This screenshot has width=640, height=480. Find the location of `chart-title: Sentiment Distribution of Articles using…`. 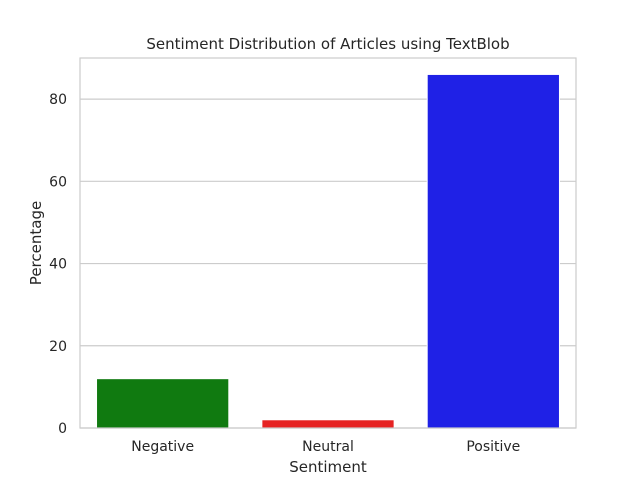

chart-title: Sentiment Distribution of Articles using… is located at coordinates (327, 44).